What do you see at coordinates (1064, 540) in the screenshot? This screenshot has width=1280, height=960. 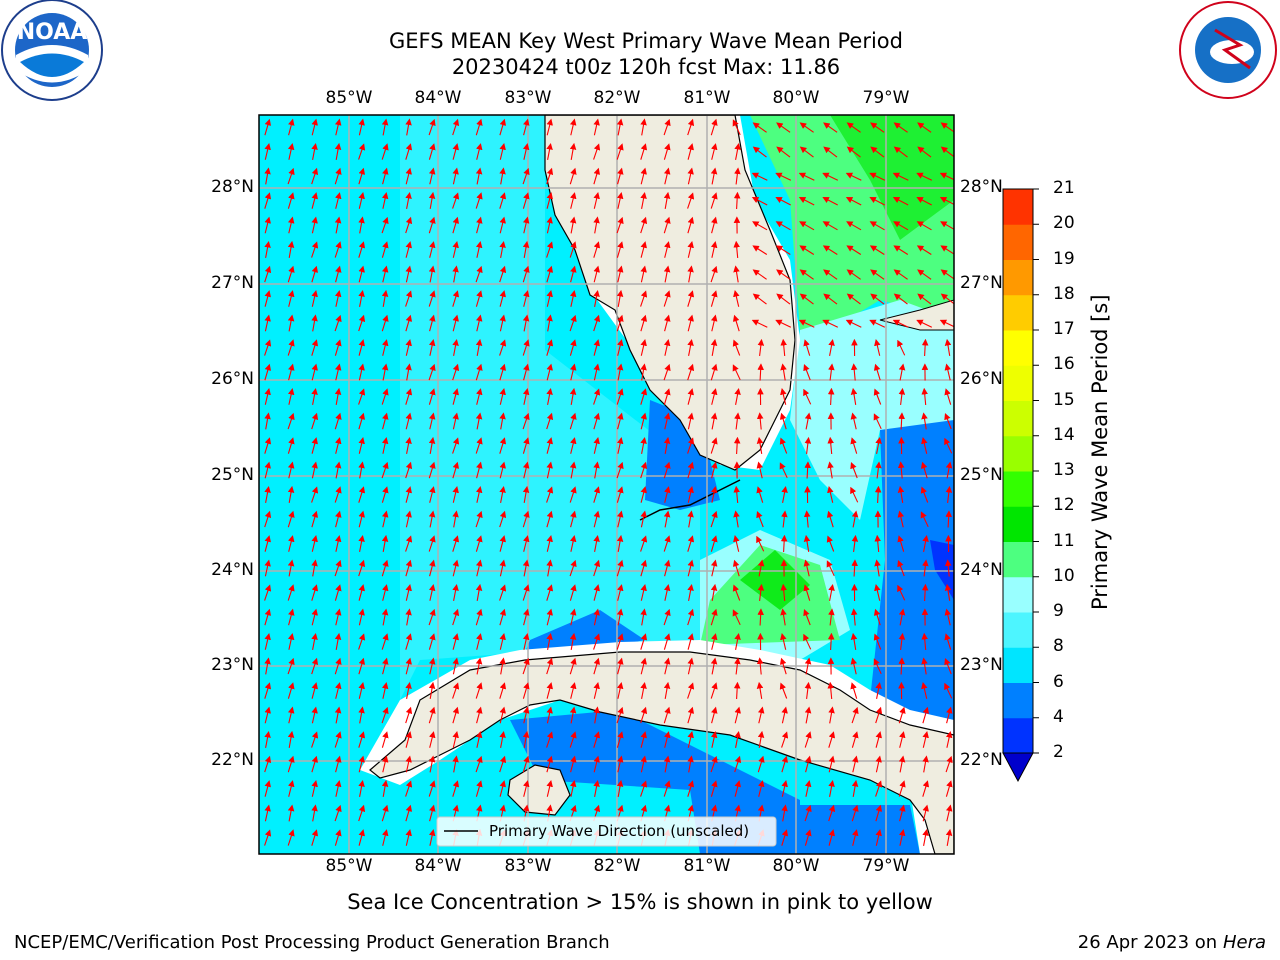 I see `colorbar-tick-label: 11` at bounding box center [1064, 540].